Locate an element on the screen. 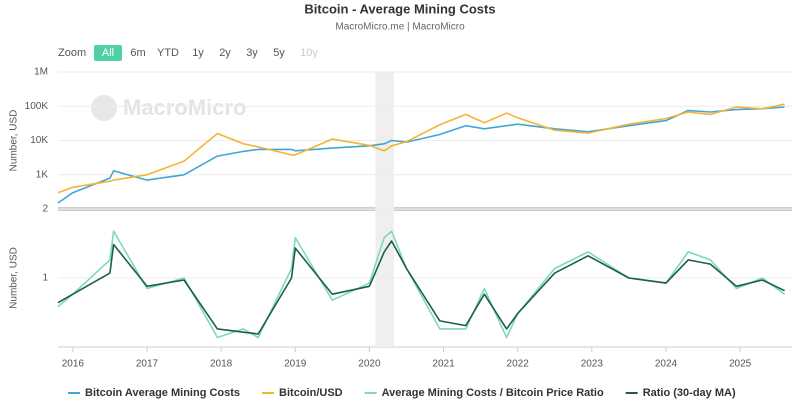 This screenshot has height=409, width=800. zoom-button-bg is located at coordinates (108, 53).